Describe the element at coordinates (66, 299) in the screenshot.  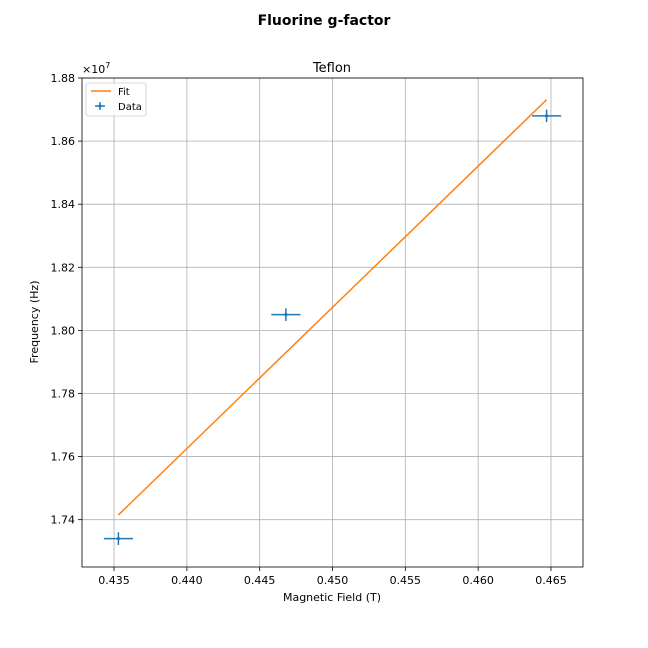
I see `y-ticks: 1.74 1.76 1.78 1.80 1.82 1.84 1.86 1.88` at that location.